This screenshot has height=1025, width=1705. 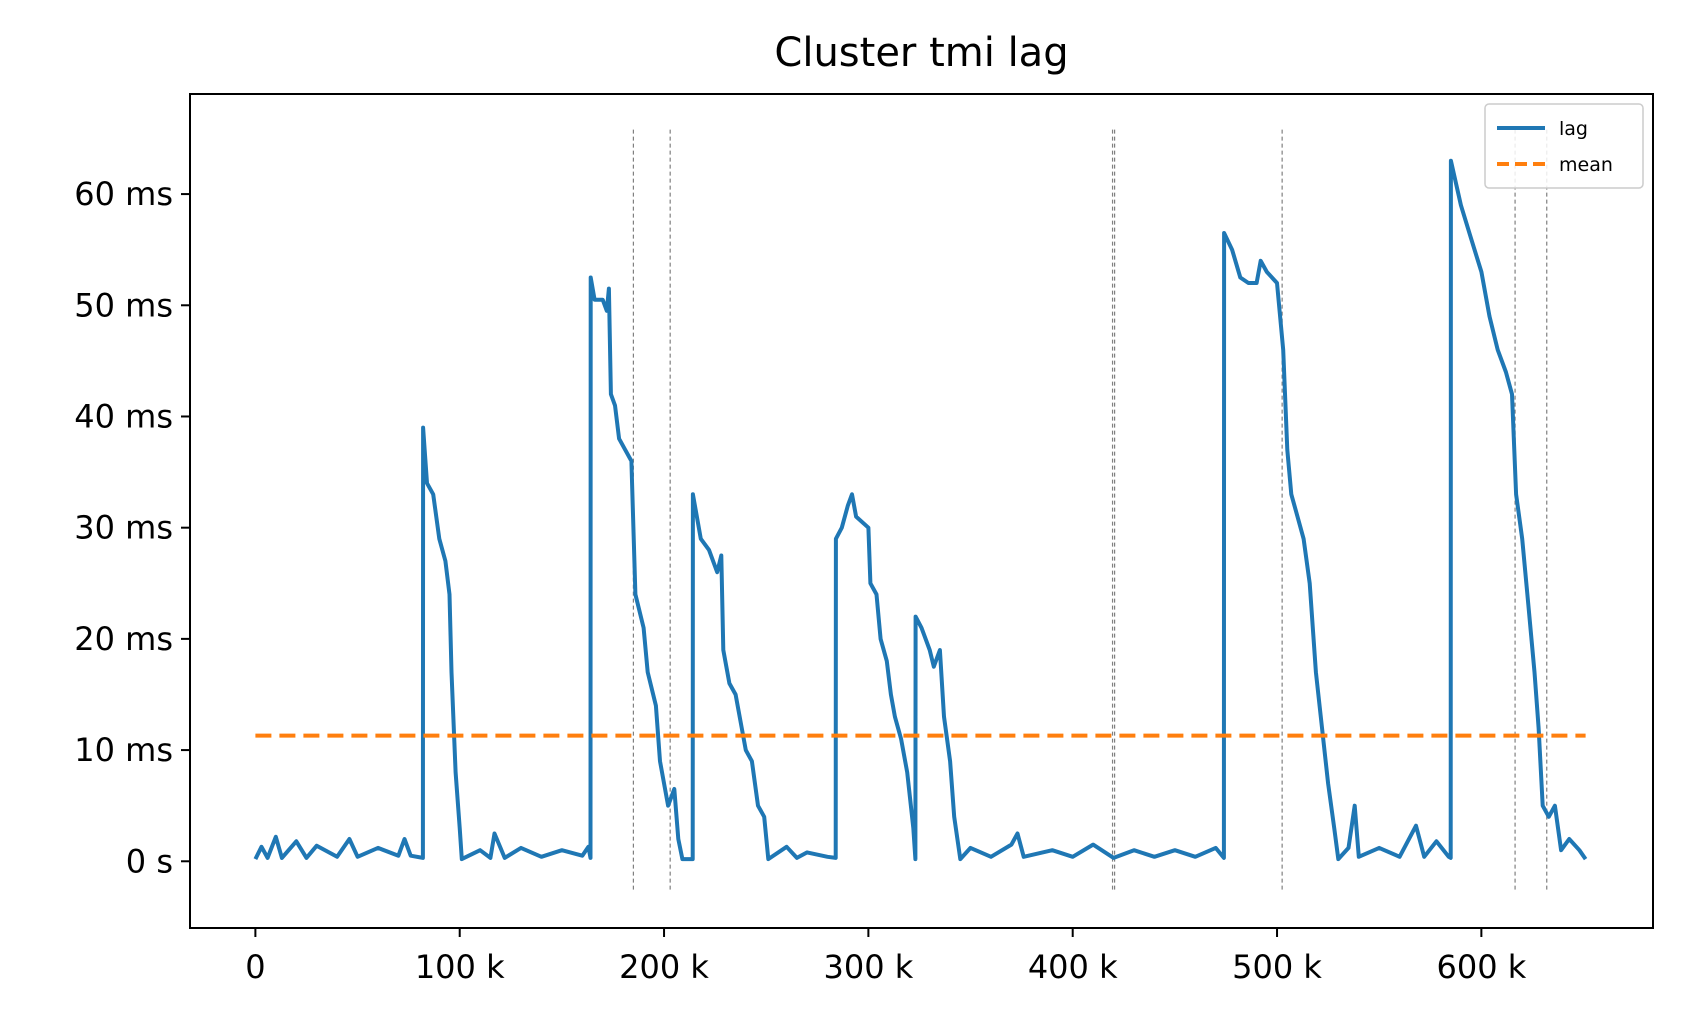 What do you see at coordinates (868, 967) in the screenshot?
I see `x-tick-label: 300 k` at bounding box center [868, 967].